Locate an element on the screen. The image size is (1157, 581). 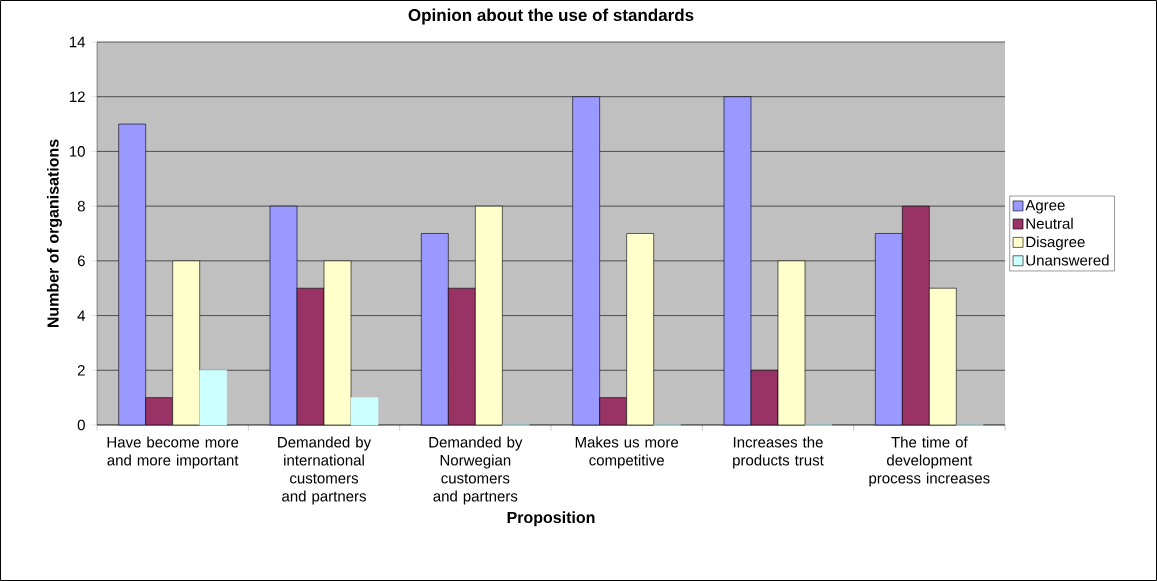
x-tick-label: The time of development process increases is located at coordinates (929, 461).